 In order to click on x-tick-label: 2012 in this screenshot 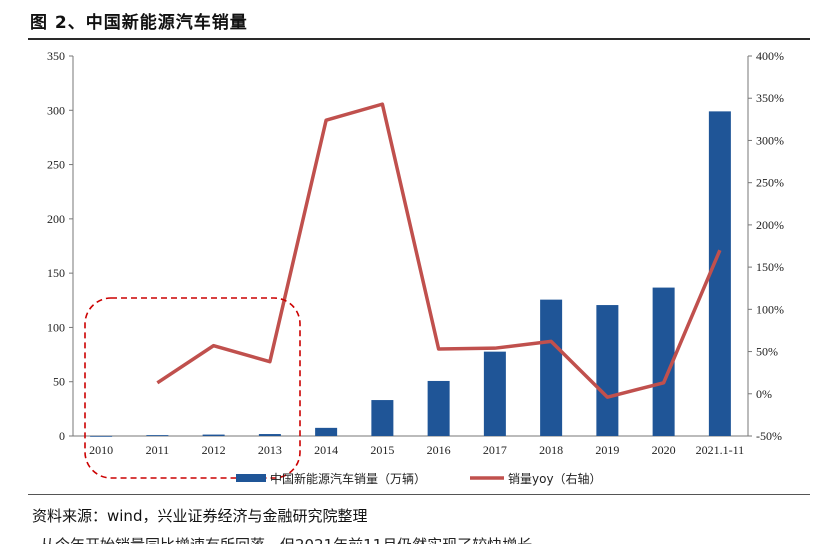, I will do `click(214, 450)`.